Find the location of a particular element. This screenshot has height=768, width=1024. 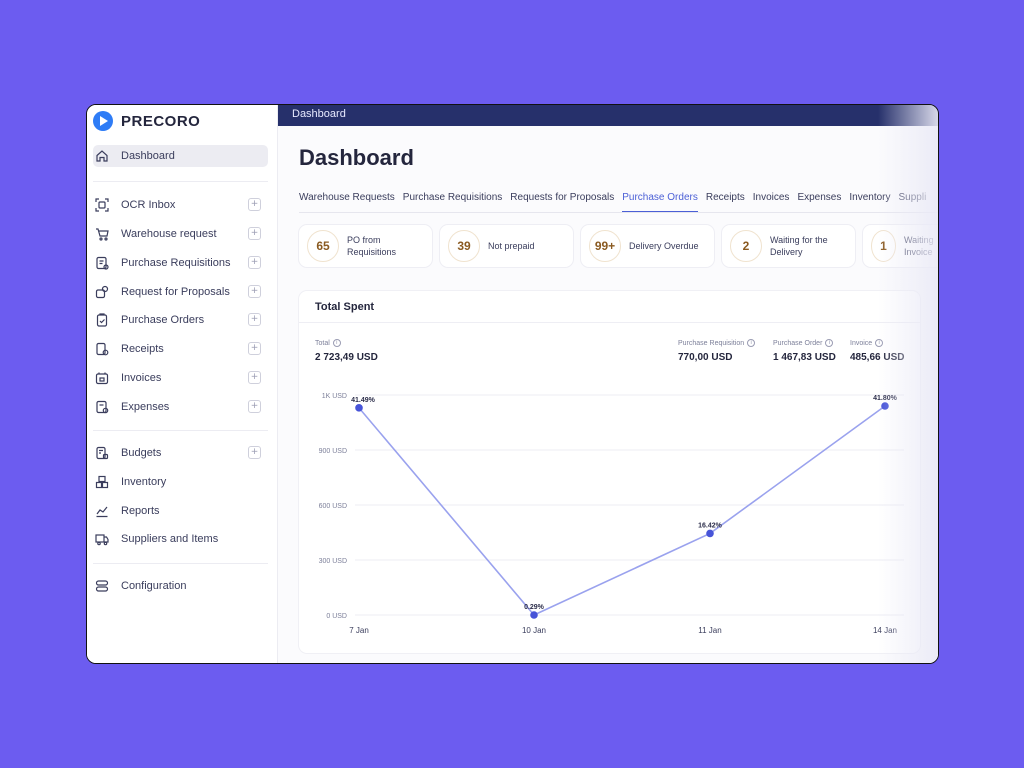

metric-label: Purchase Requisition is located at coordinates (711, 343).